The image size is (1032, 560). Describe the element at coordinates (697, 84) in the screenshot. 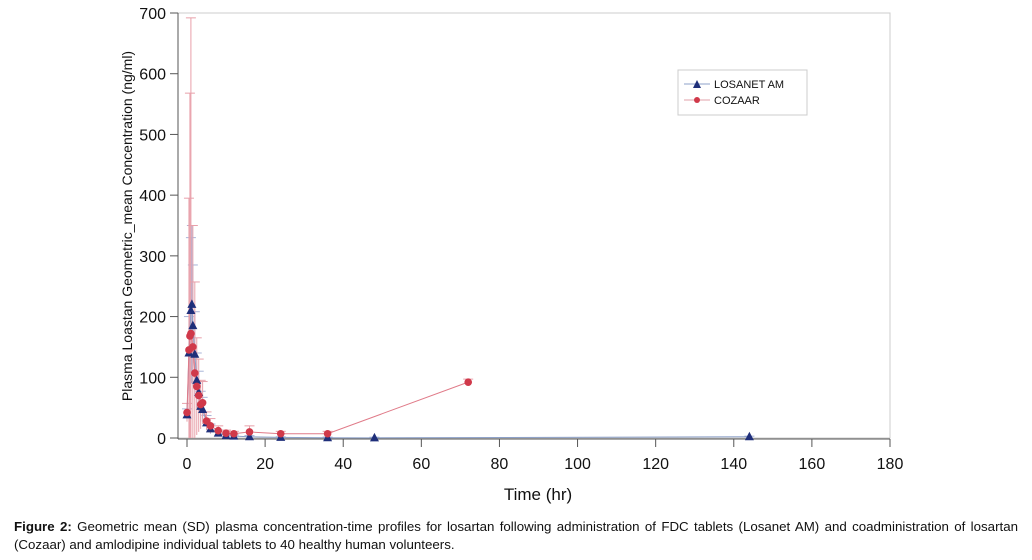

I see `legend-triangle-icon` at that location.